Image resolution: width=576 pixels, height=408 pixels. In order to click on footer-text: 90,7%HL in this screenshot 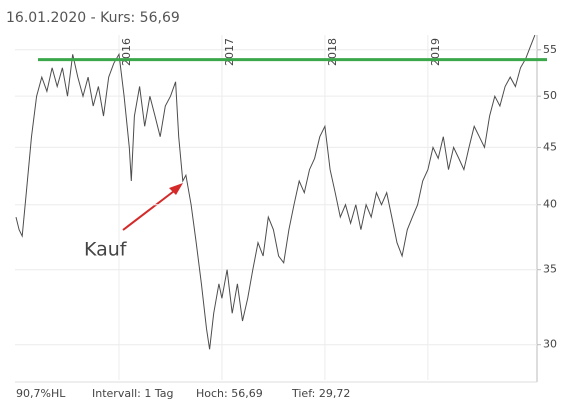, I will do `click(41, 393)`.